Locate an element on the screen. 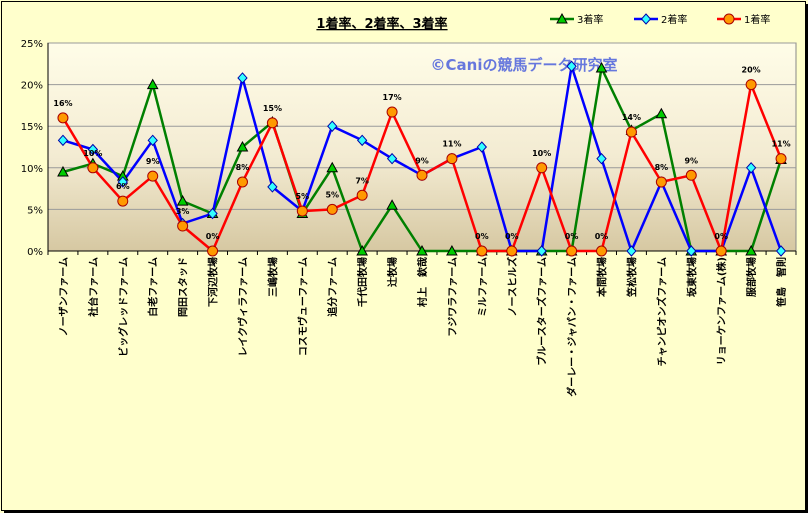 The height and width of the screenshot is (513, 808). x-category-label: 辻牧場 is located at coordinates (392, 272).